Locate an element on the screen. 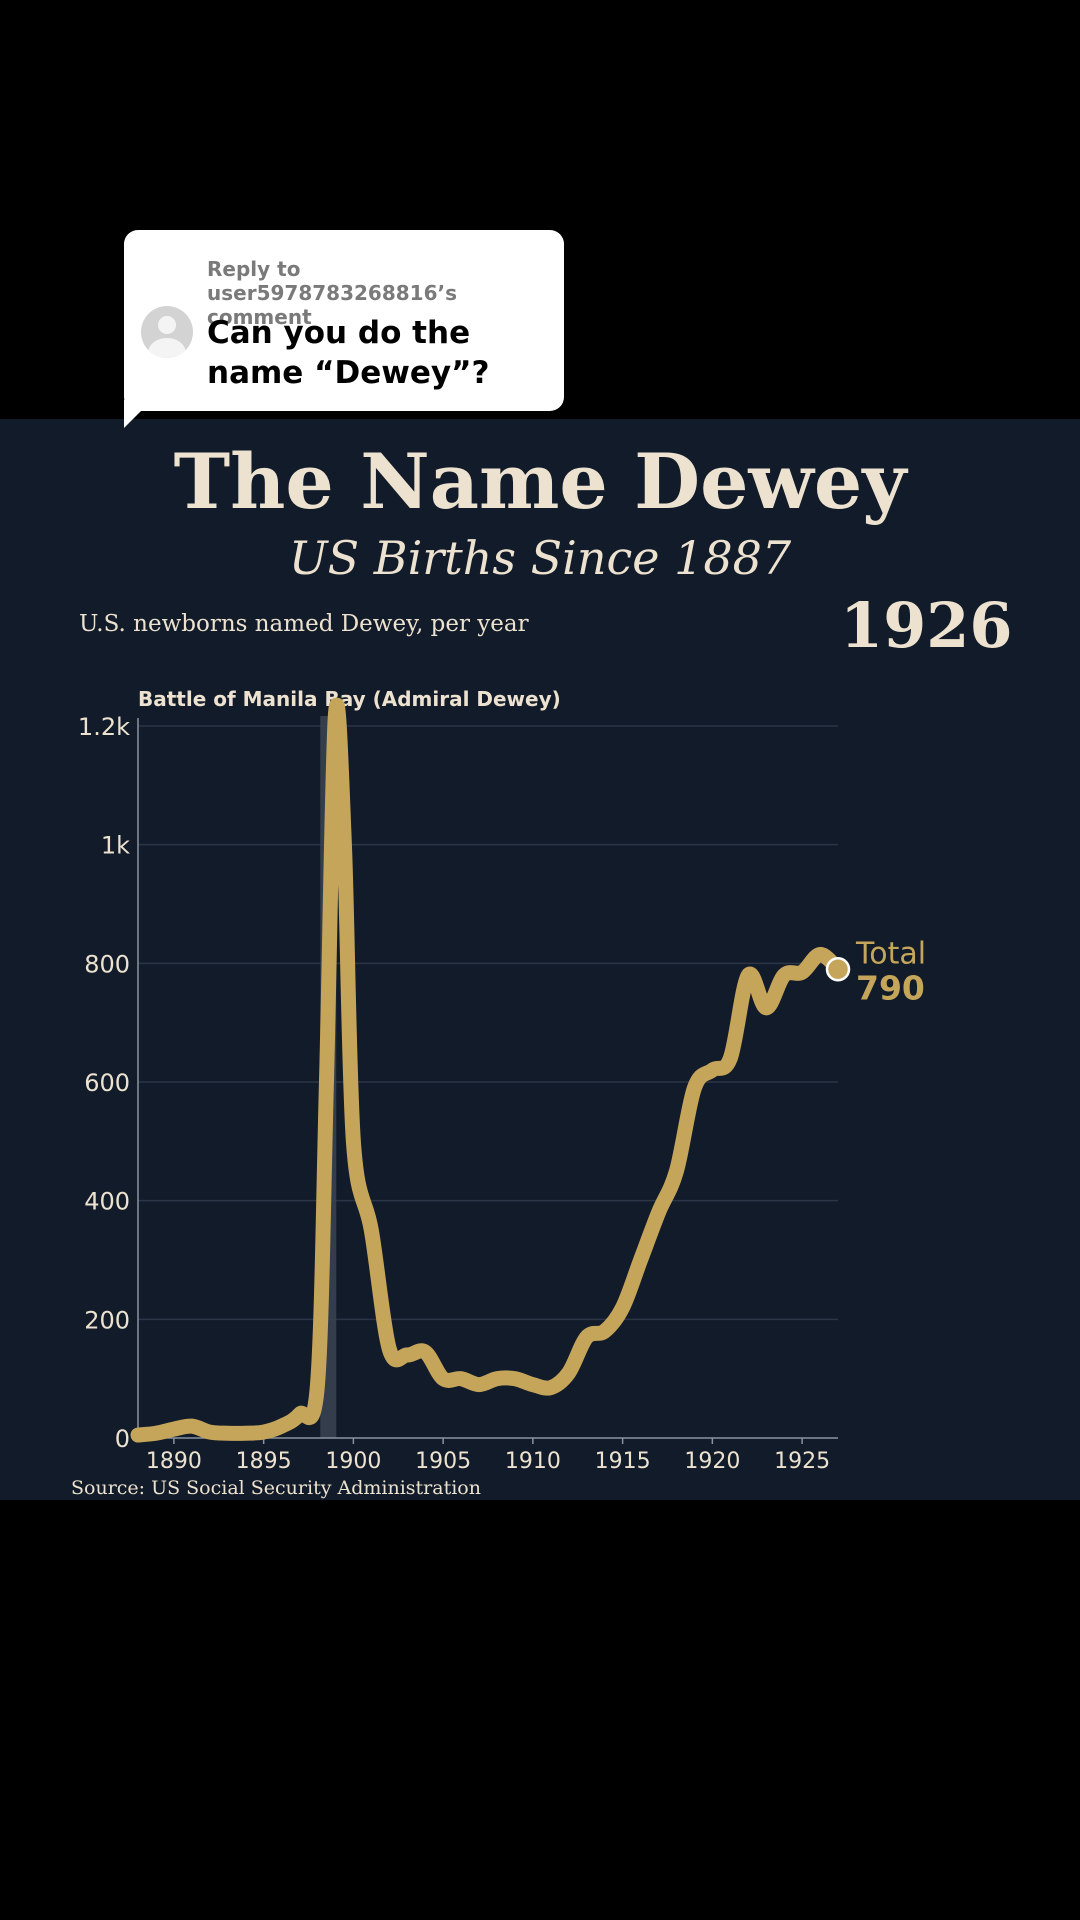  y-tick-label: 600 is located at coordinates (107, 1083).